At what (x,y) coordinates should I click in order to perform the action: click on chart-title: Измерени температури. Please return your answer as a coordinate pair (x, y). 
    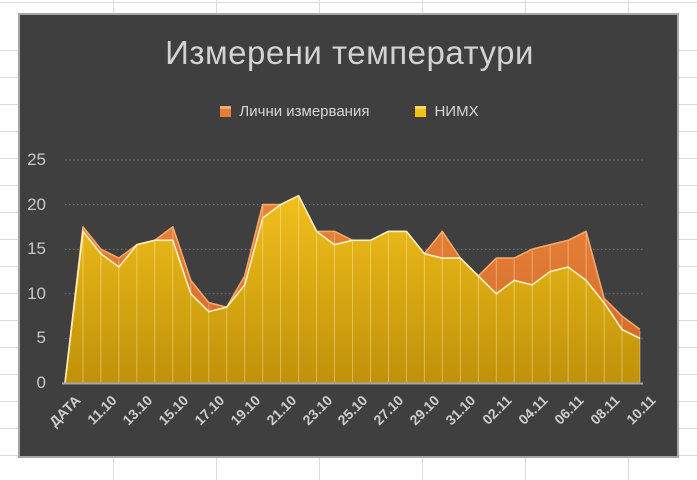
    Looking at the image, I should click on (349, 52).